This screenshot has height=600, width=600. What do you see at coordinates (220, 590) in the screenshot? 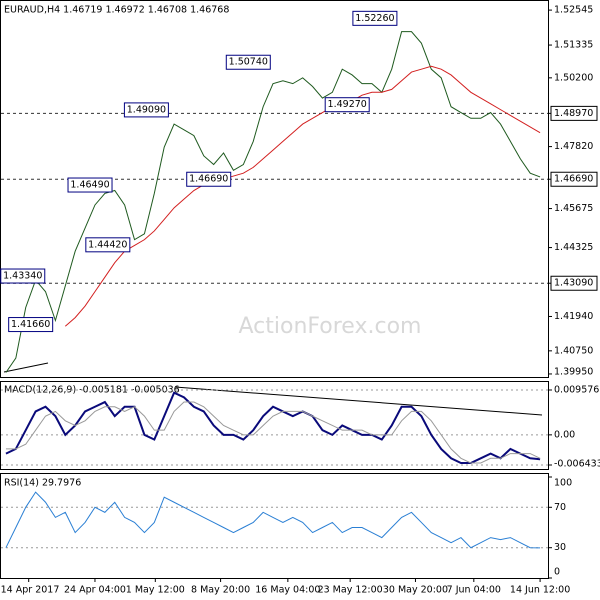
I see `x-tick-label: 8 May 20:00` at bounding box center [220, 590].